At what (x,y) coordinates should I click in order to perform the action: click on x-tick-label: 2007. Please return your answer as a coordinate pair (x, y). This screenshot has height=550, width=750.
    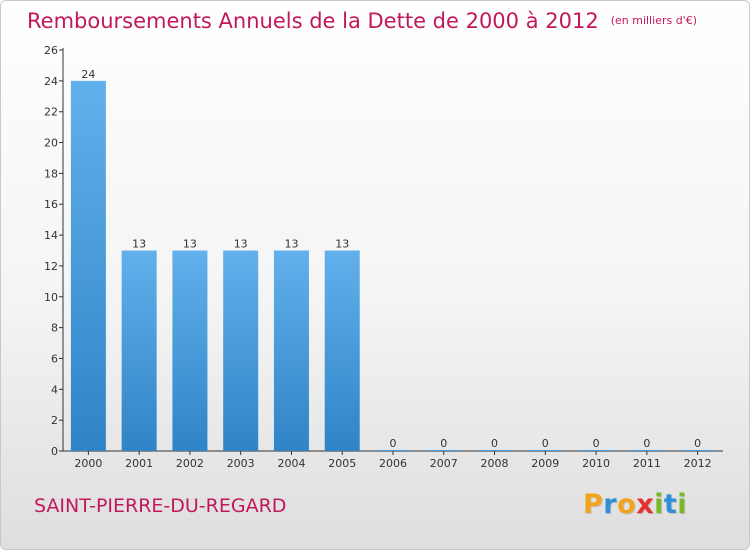
    Looking at the image, I should click on (444, 463).